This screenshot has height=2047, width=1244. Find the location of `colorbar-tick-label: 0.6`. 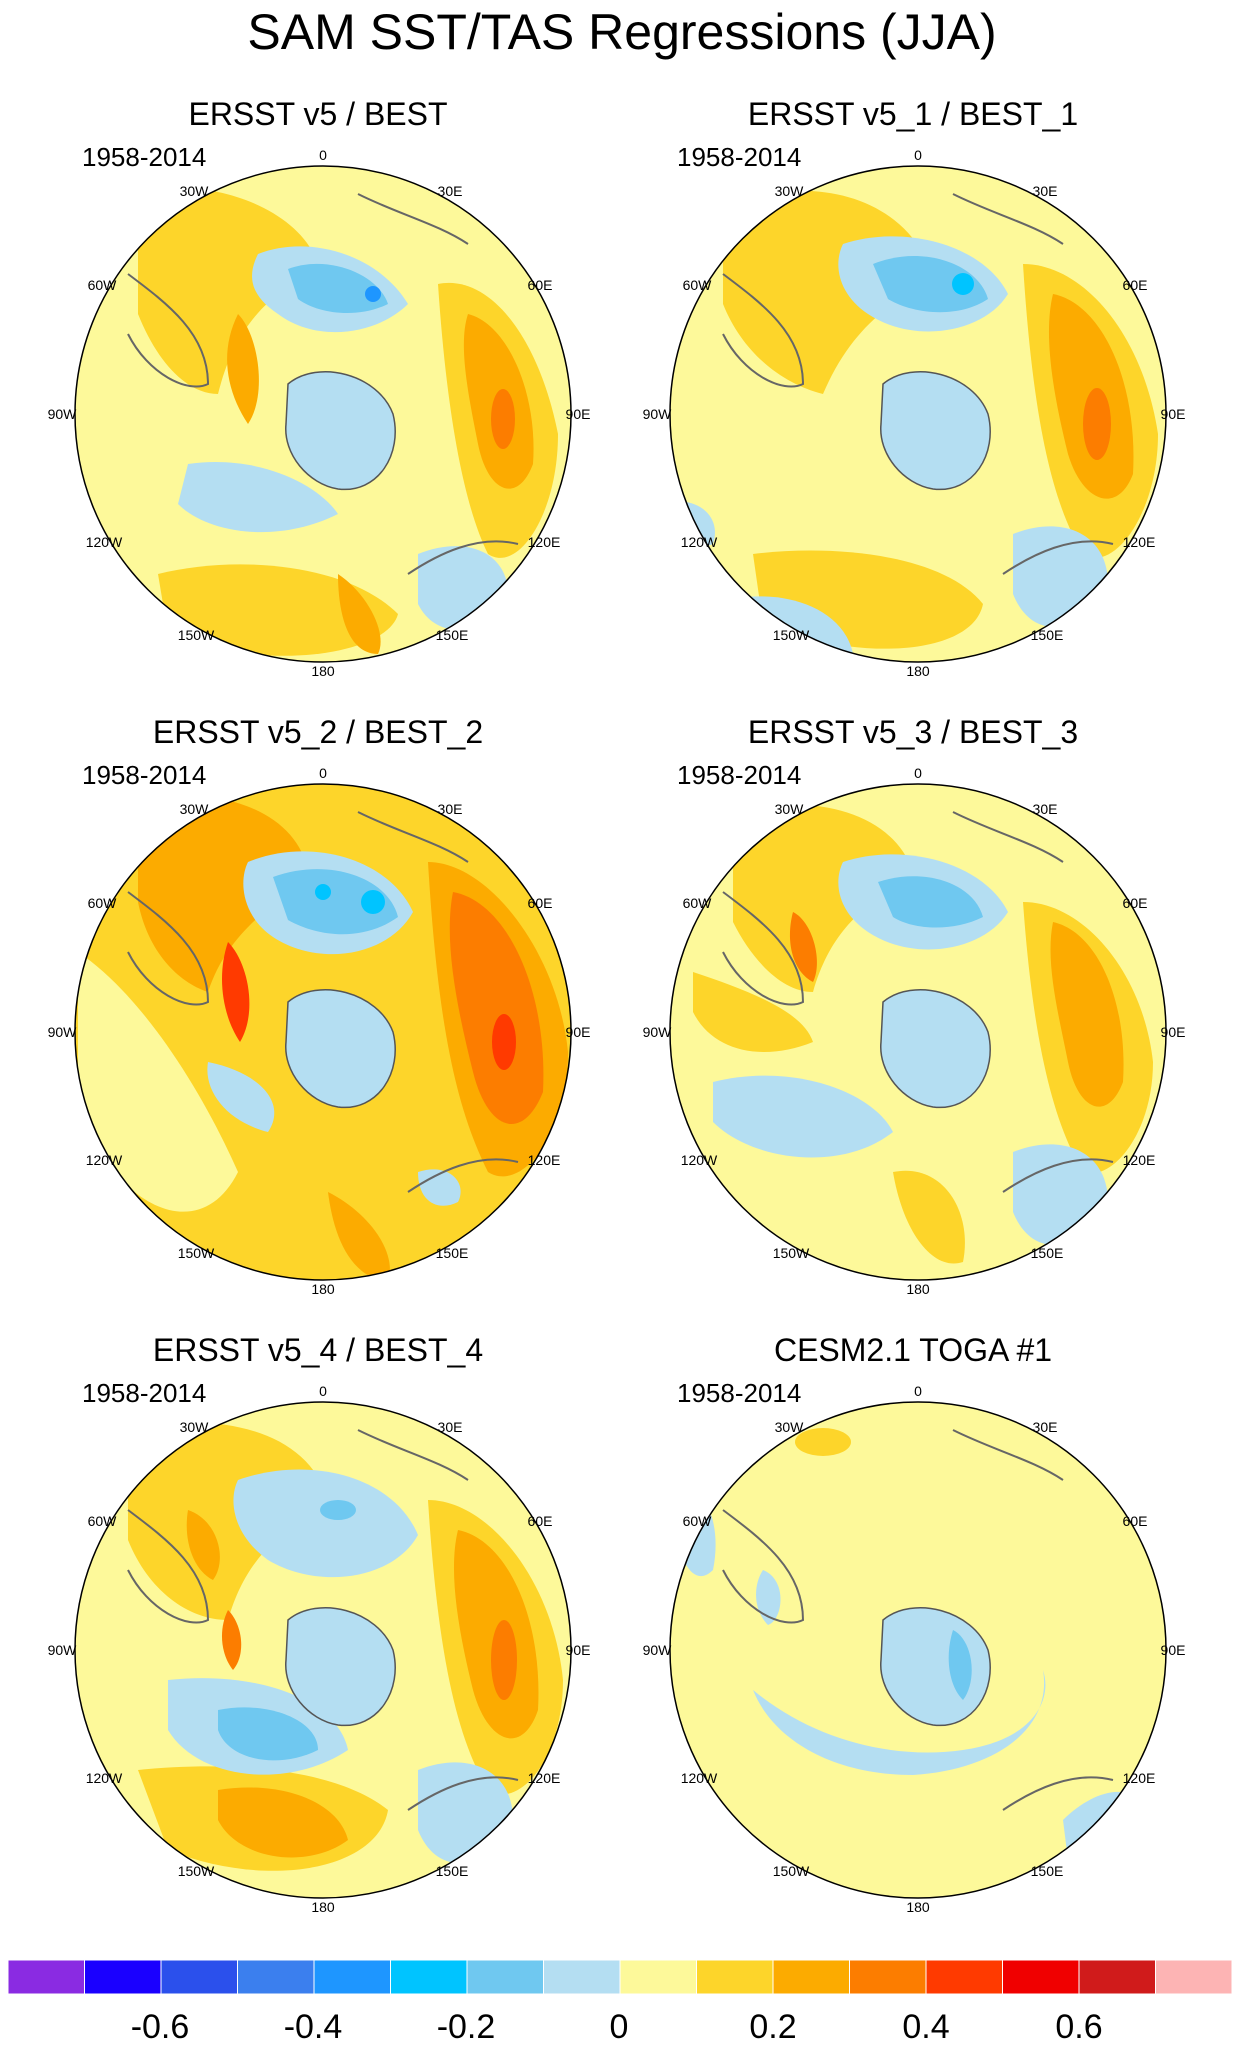

colorbar-tick-label: 0.6 is located at coordinates (1078, 2027).